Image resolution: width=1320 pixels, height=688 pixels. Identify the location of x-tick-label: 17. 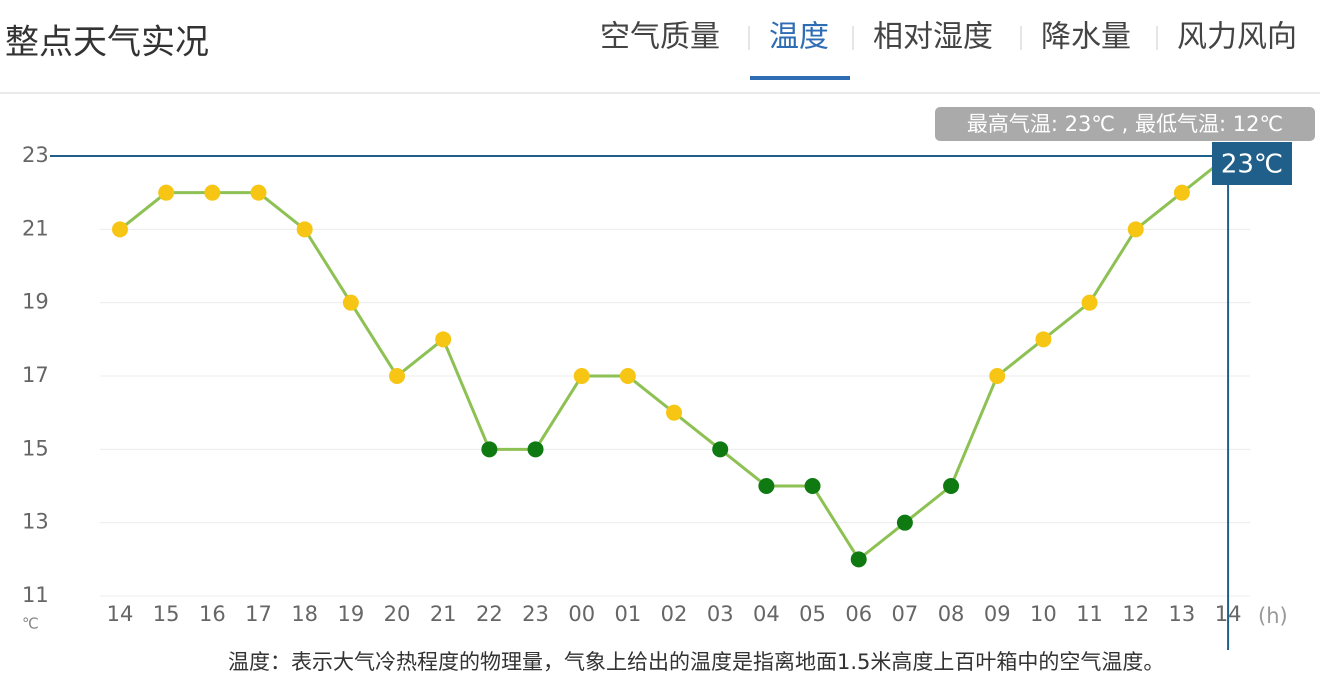
(258, 614).